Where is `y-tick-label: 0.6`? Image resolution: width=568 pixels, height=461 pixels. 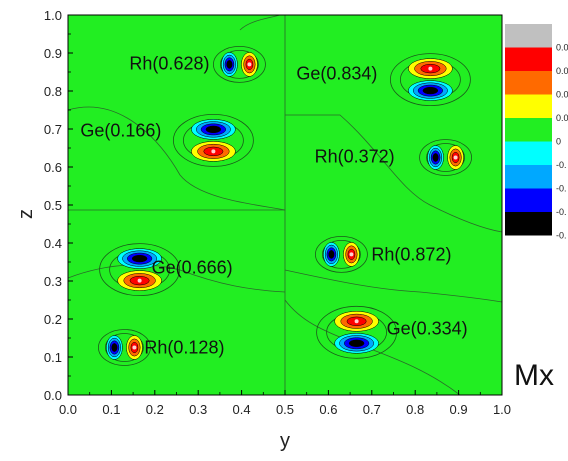 y-tick-label: 0.6 is located at coordinates (53, 167).